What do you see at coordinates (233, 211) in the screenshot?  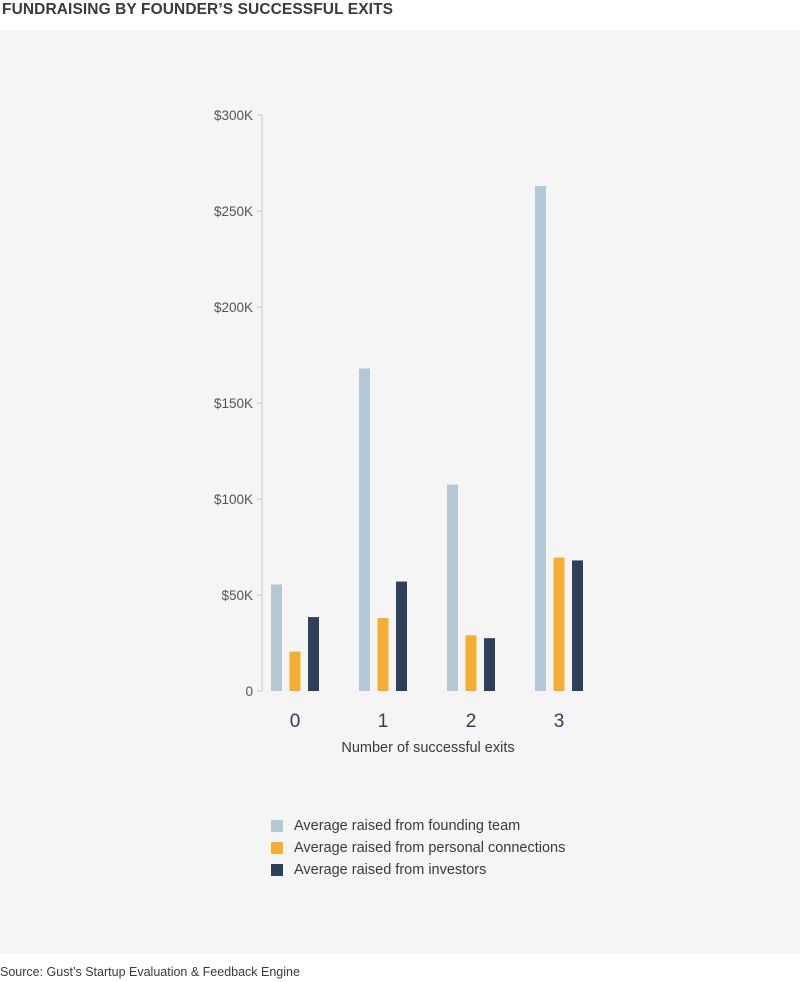 I see `y-tick-label: $250K` at bounding box center [233, 211].